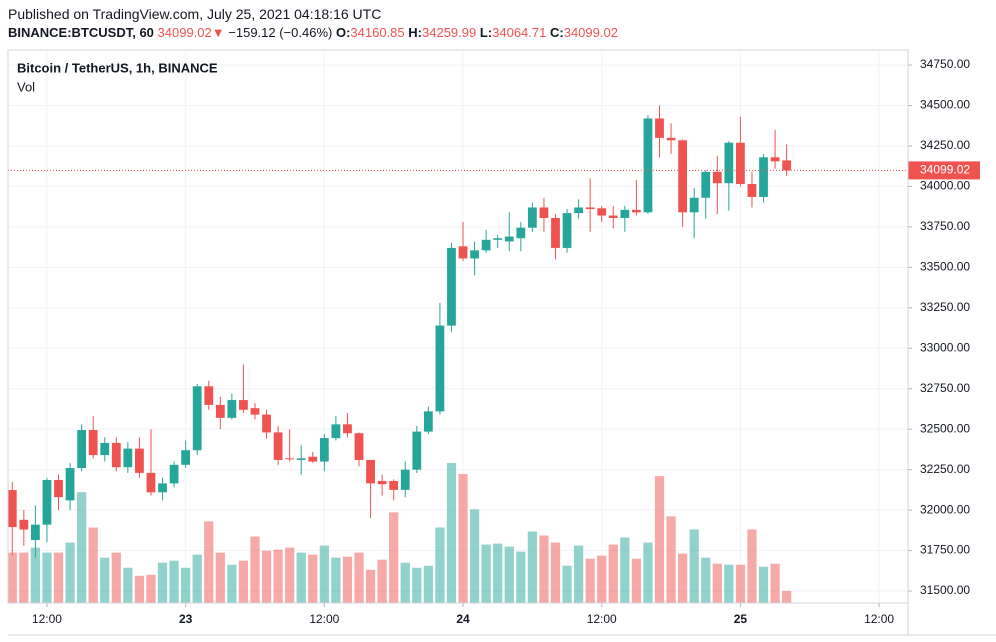 The image size is (996, 642). Describe the element at coordinates (519, 32) in the screenshot. I see `l-value: 34064.71` at that location.